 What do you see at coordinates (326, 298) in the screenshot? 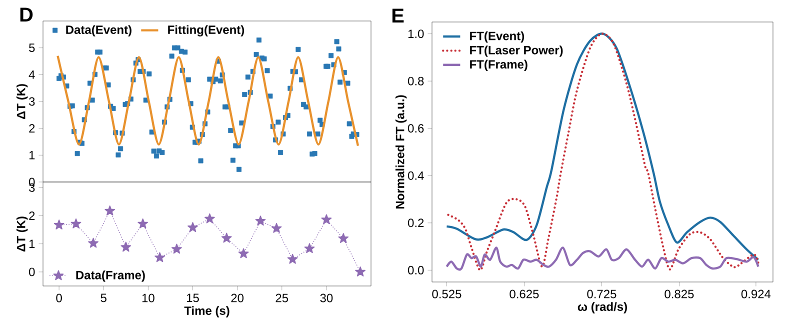
I see `x-tick-label: 30` at bounding box center [326, 298].